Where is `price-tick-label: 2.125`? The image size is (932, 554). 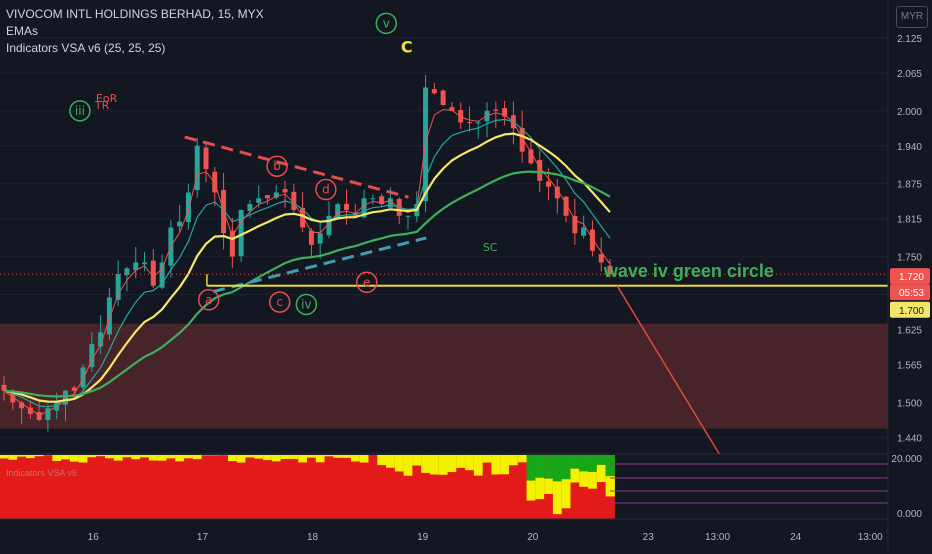
price-tick-label: 2.125 is located at coordinates (909, 39).